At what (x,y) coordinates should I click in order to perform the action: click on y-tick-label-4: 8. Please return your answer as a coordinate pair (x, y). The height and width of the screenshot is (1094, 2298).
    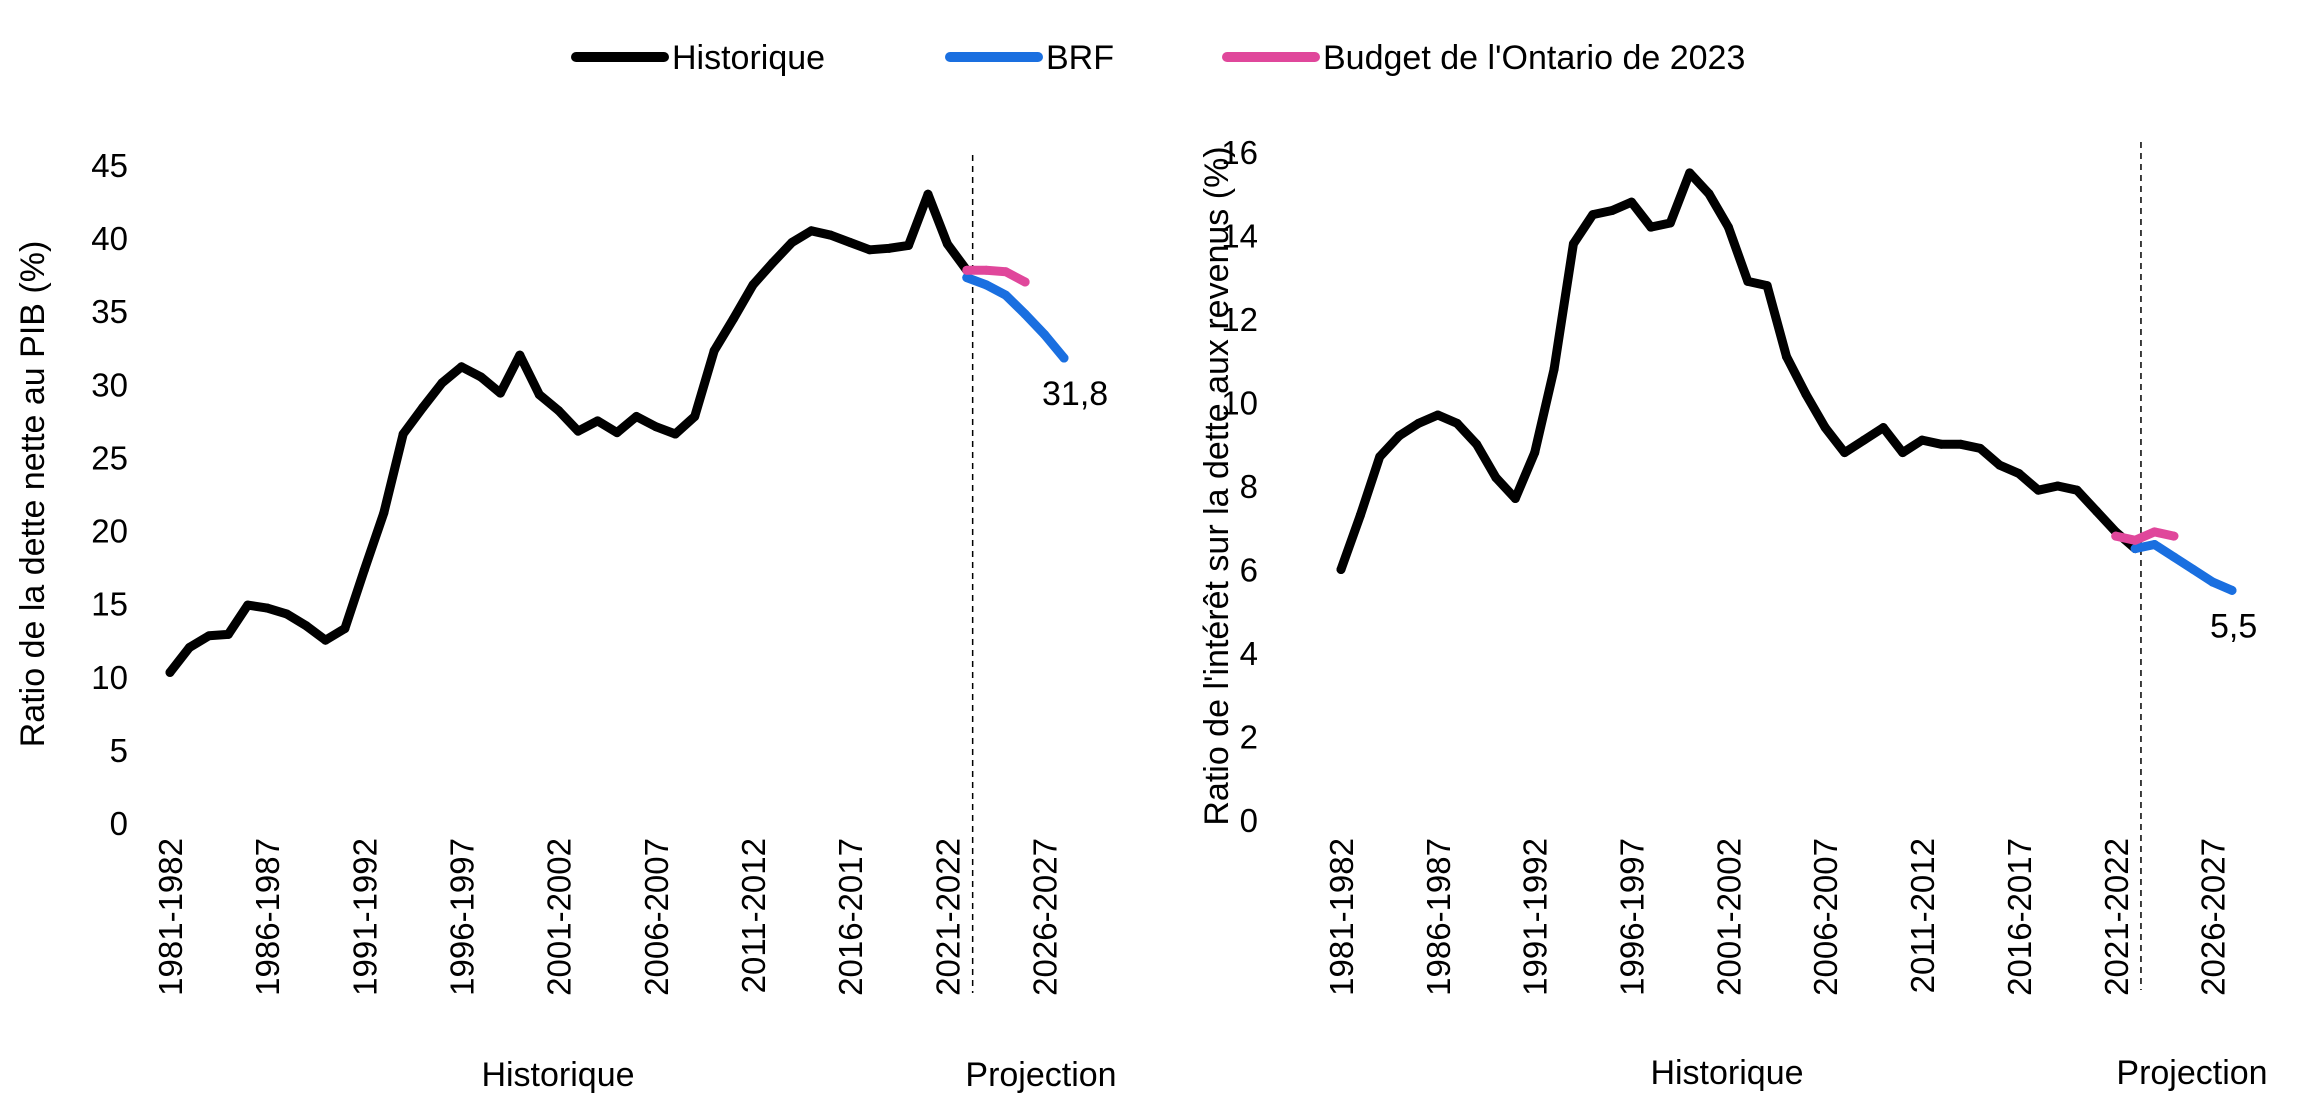
    Looking at the image, I should click on (1249, 486).